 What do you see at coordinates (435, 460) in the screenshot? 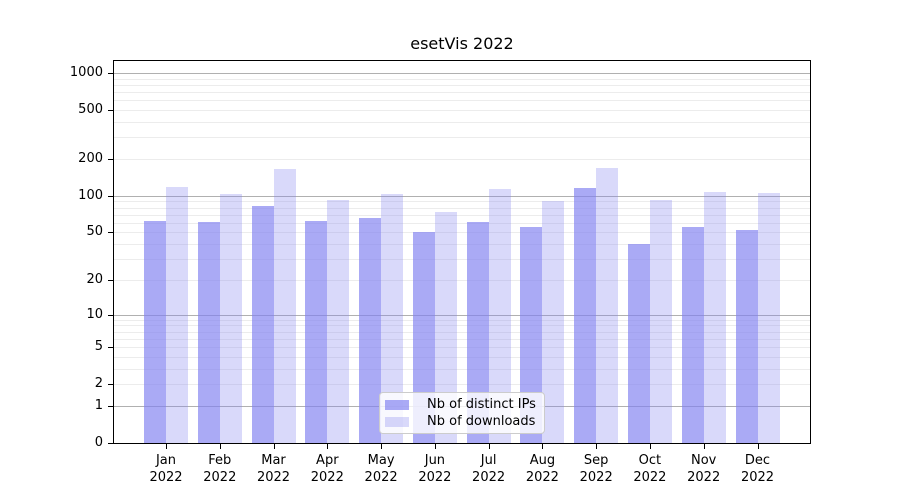
I see `x-tick-month: Jun` at bounding box center [435, 460].